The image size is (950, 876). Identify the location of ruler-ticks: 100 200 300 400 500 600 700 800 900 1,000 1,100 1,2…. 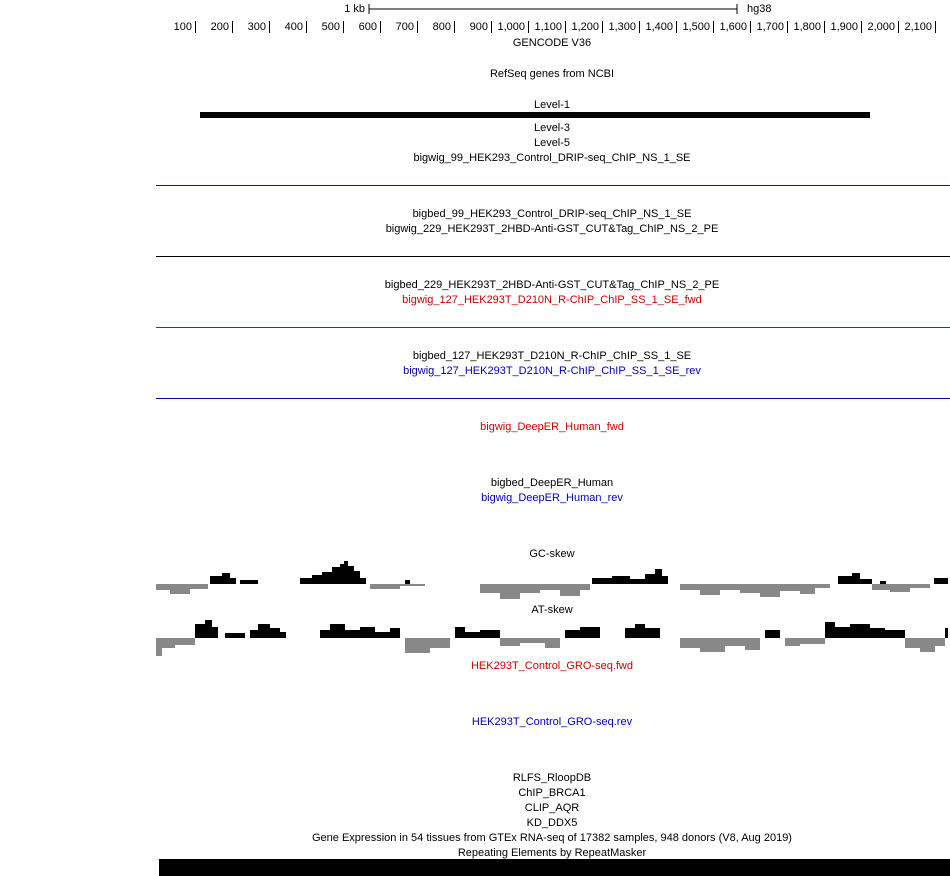
(555, 27).